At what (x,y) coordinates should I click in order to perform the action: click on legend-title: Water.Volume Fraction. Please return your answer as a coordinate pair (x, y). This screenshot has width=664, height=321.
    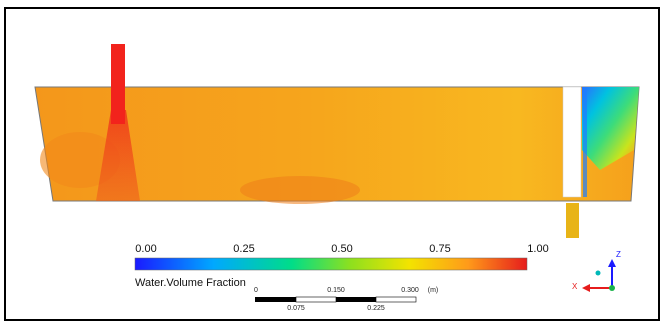
    Looking at the image, I should click on (190, 283).